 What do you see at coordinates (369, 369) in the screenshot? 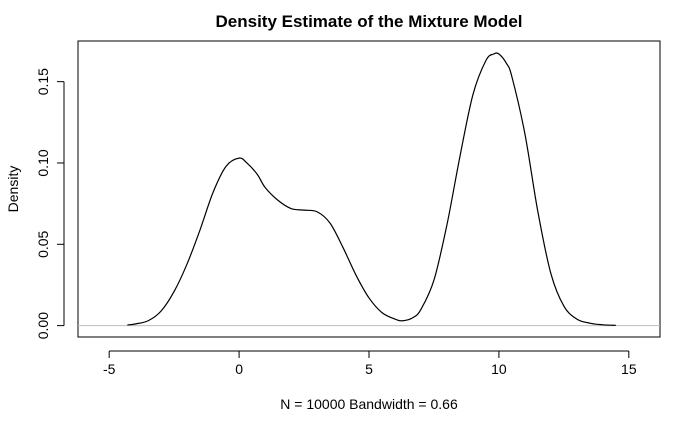
I see `x-tick-label: 5` at bounding box center [369, 369].